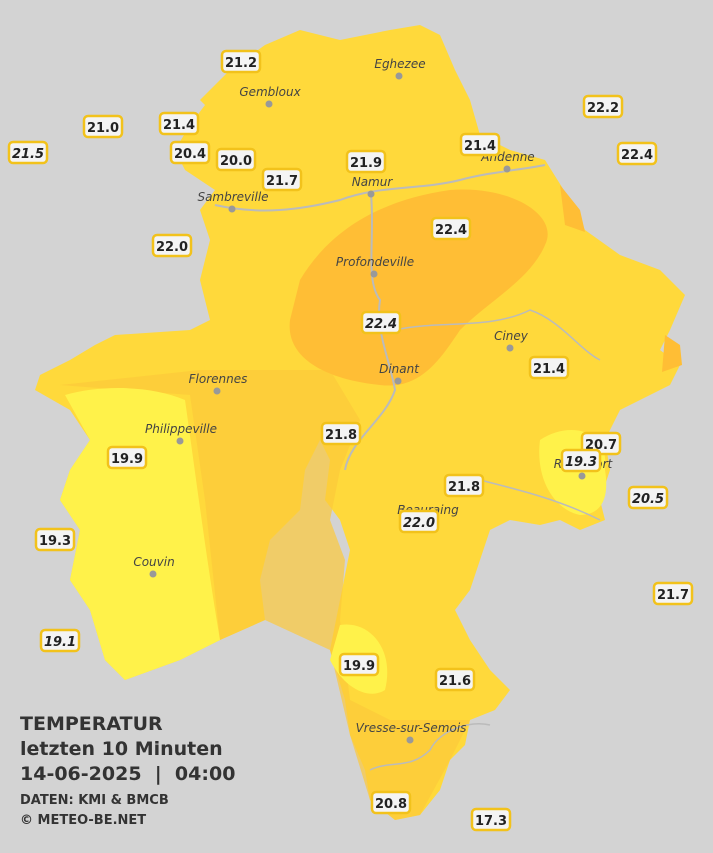 The width and height of the screenshot is (713, 853). I want to click on legend-title: TEMPERATUR, so click(91, 724).